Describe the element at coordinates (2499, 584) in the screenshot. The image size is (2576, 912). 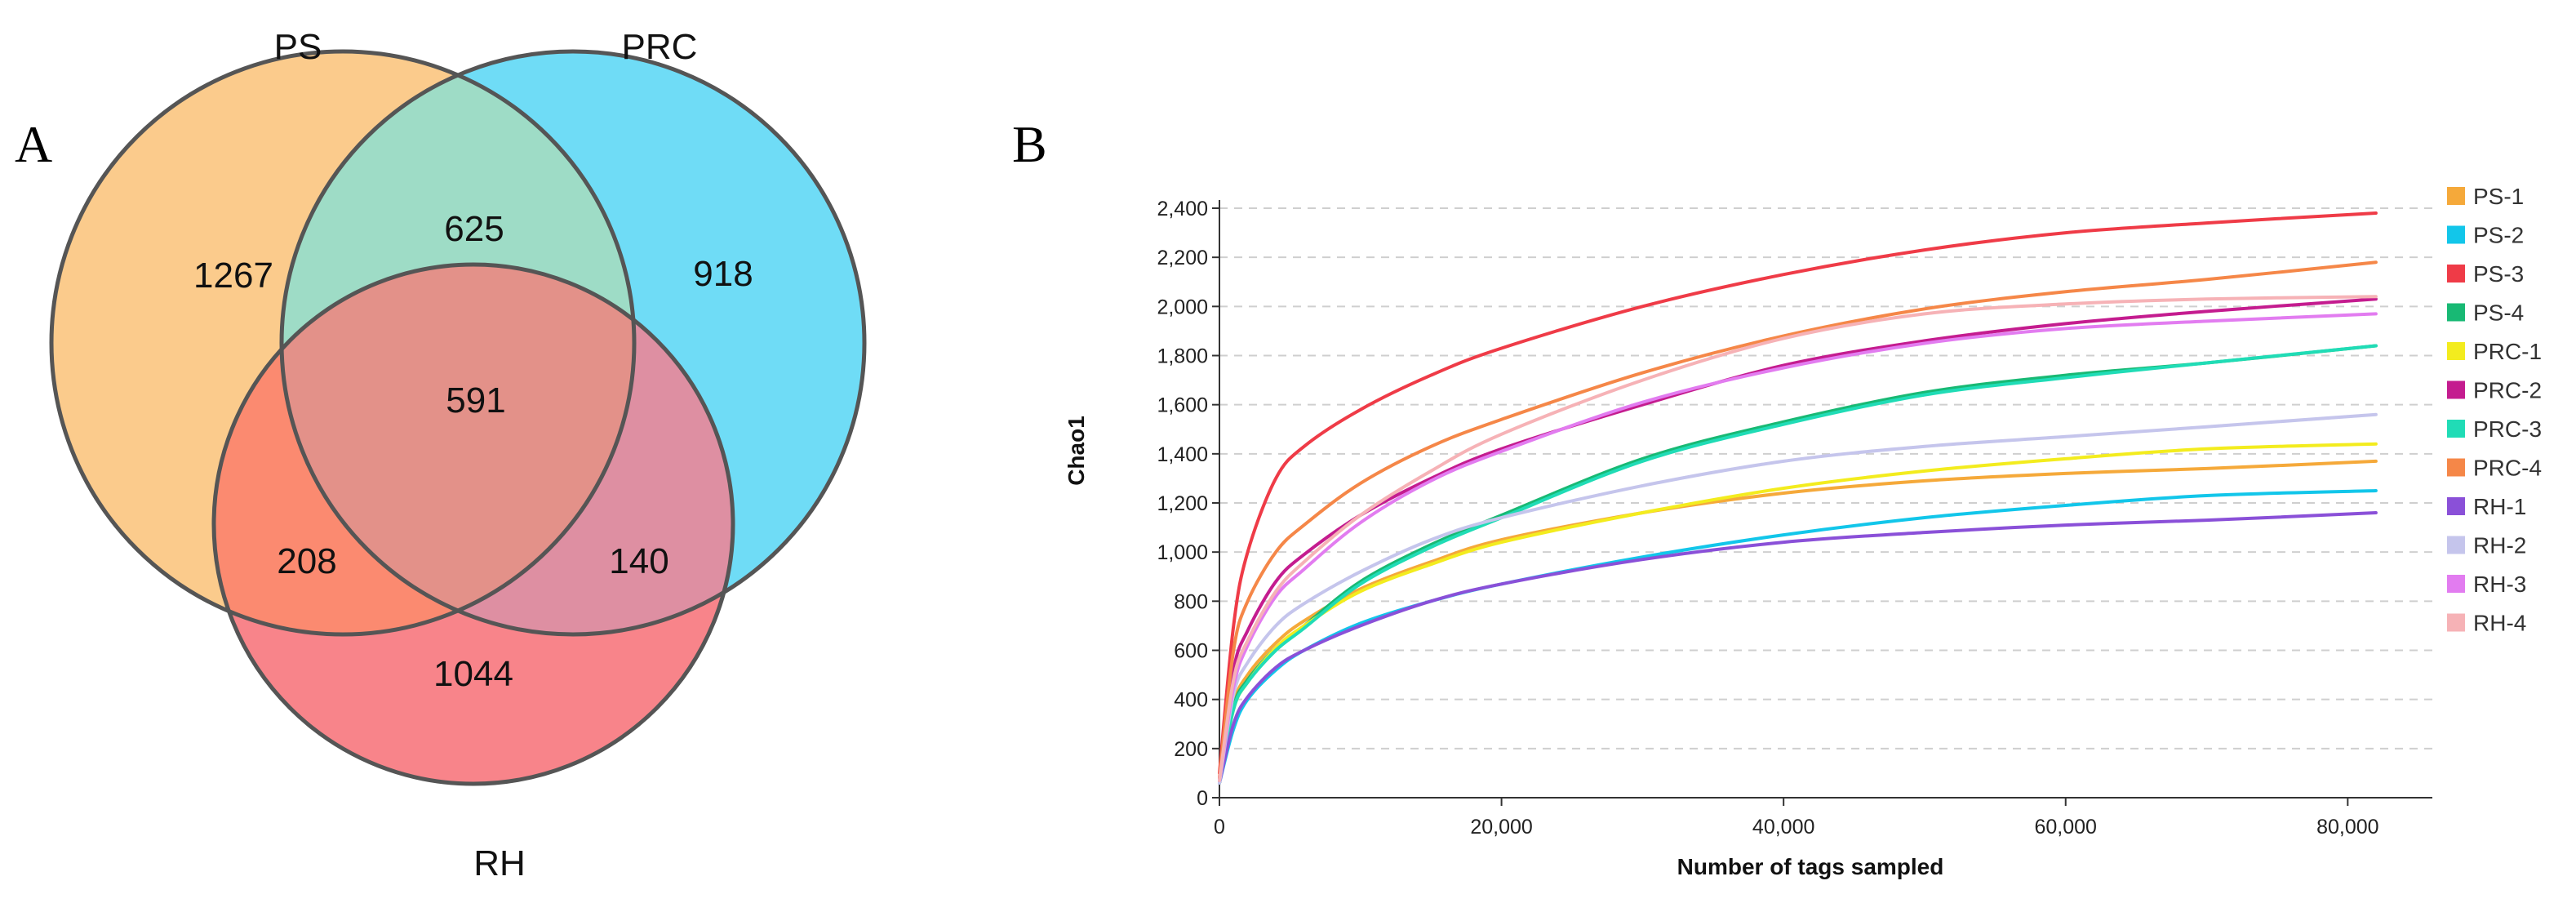
I see `legend-label-rh-3: RH-3` at that location.